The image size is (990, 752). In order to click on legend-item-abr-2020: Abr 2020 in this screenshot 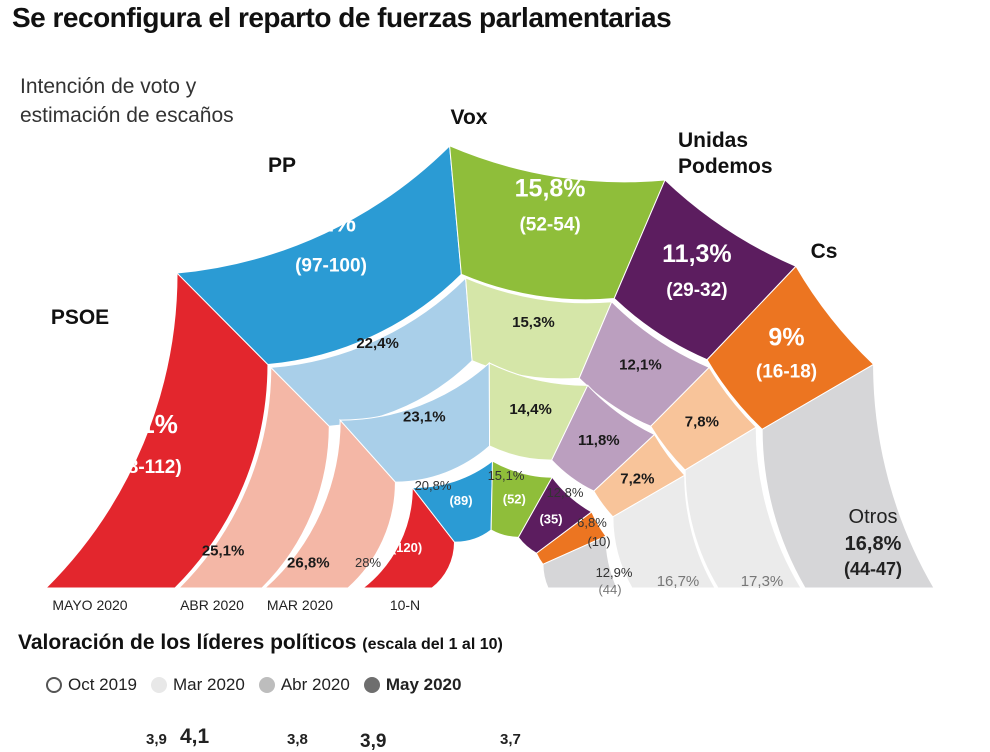, I will do `click(304, 685)`.